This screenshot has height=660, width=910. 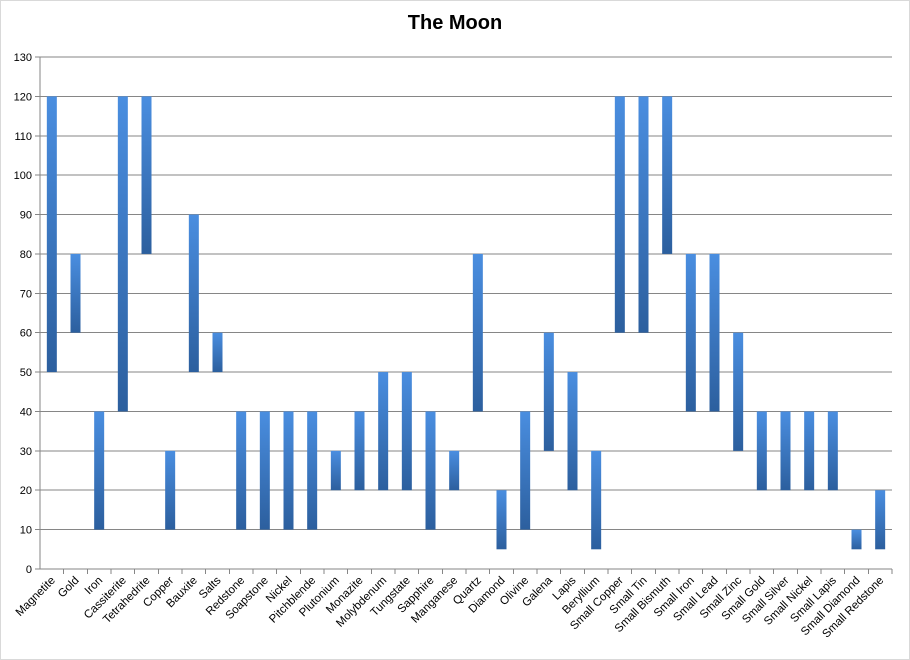 I want to click on bar-plutonium, so click(x=335, y=470).